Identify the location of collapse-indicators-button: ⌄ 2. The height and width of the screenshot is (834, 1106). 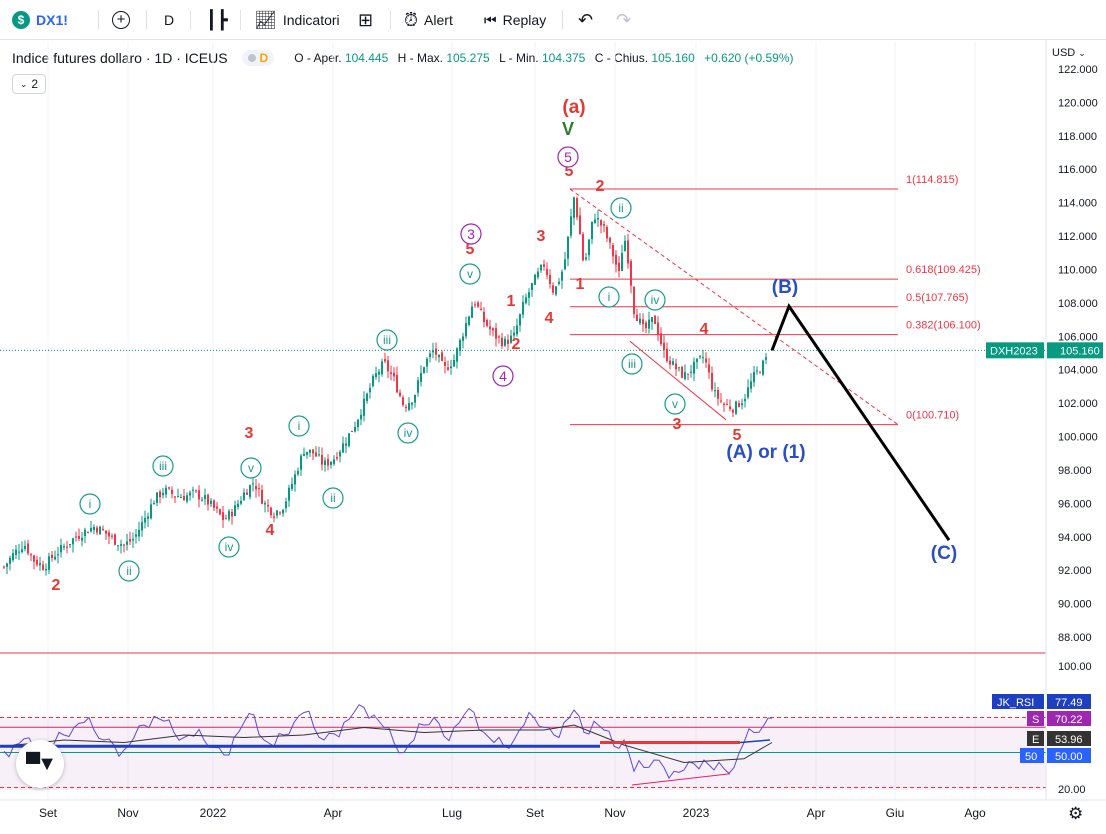
(29, 84).